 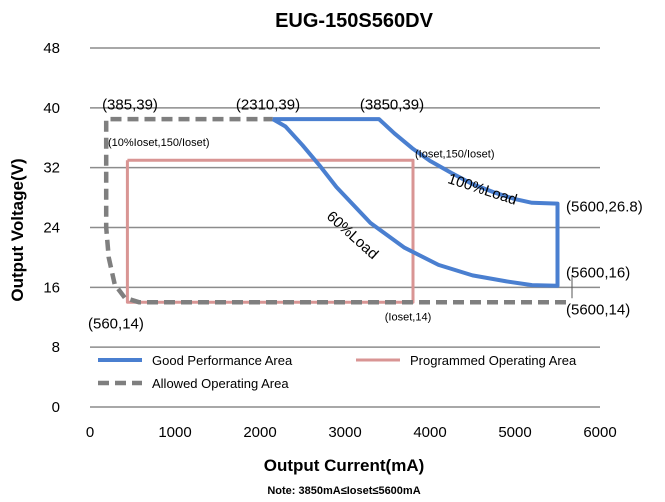 What do you see at coordinates (56, 347) in the screenshot?
I see `y-tick-label: 8` at bounding box center [56, 347].